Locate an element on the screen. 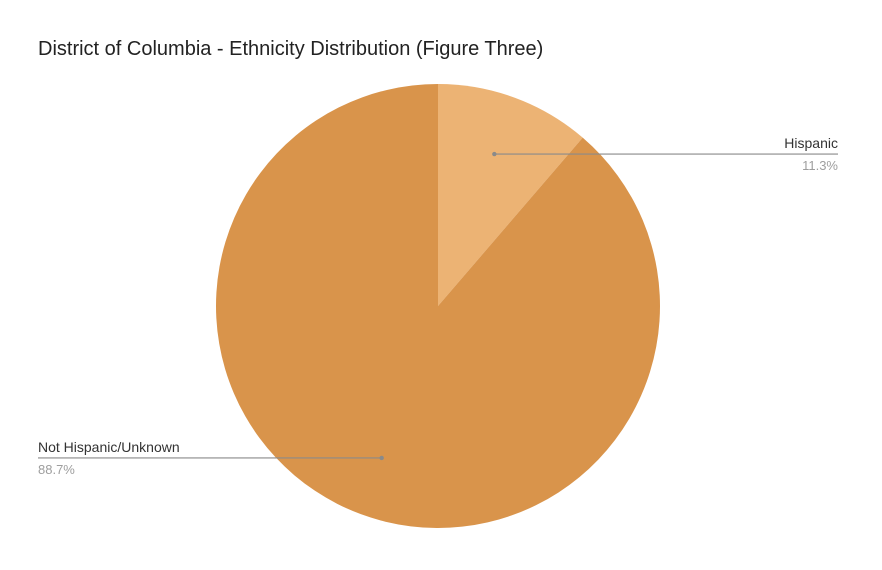  leader-dot-not-hispanic-unknown is located at coordinates (381, 458).